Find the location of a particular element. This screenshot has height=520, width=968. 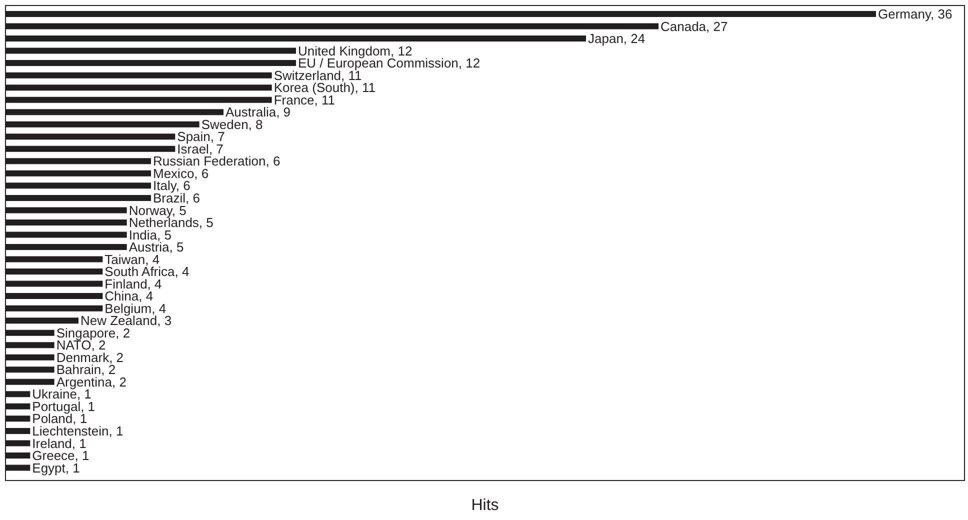

x-axis-title: Hits is located at coordinates (485, 506).